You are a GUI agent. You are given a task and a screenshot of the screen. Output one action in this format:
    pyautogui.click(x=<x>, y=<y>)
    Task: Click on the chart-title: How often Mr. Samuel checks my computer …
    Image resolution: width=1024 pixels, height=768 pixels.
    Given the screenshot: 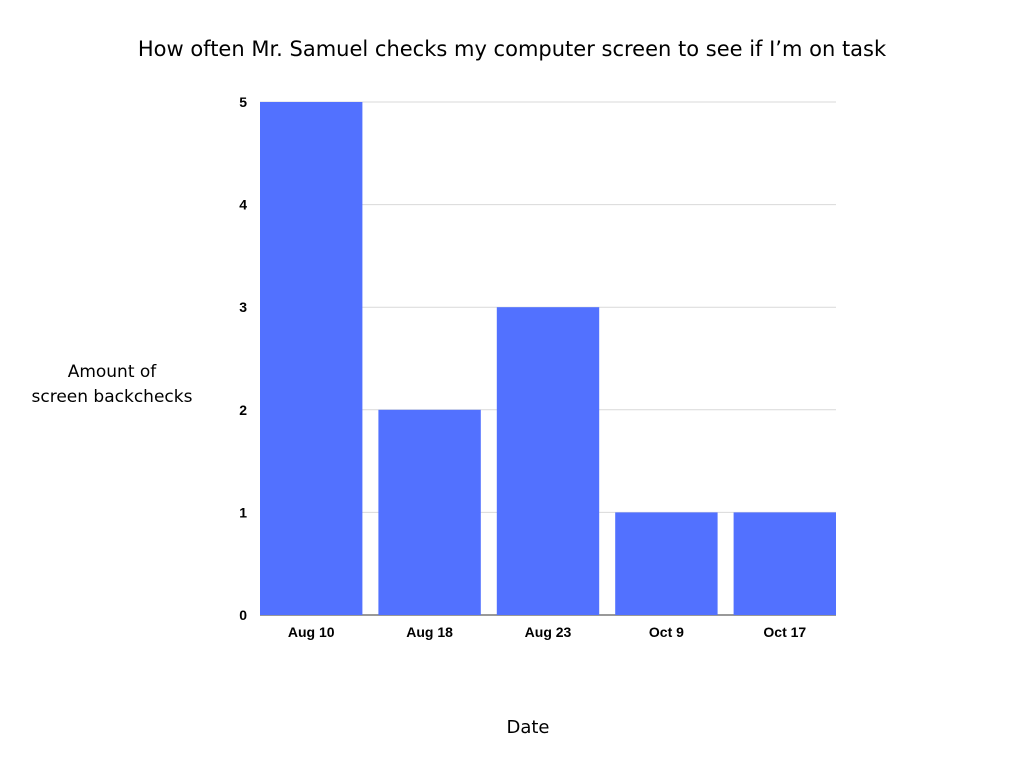 What is the action you would take?
    pyautogui.click(x=512, y=49)
    